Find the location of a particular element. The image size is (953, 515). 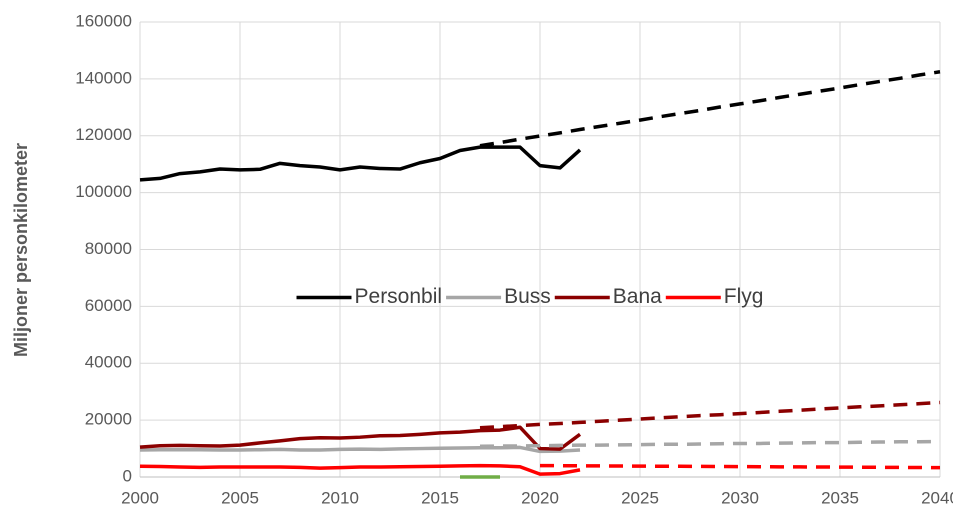

x-tick-label: 2005 is located at coordinates (240, 497).